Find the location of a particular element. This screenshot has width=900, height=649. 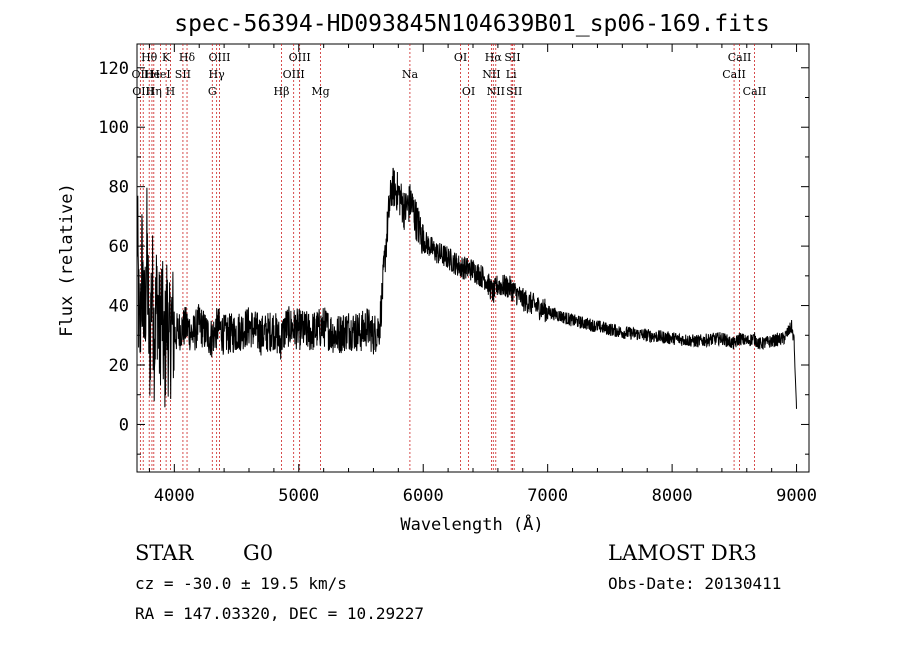

line-label-6: HeI is located at coordinates (160, 74).